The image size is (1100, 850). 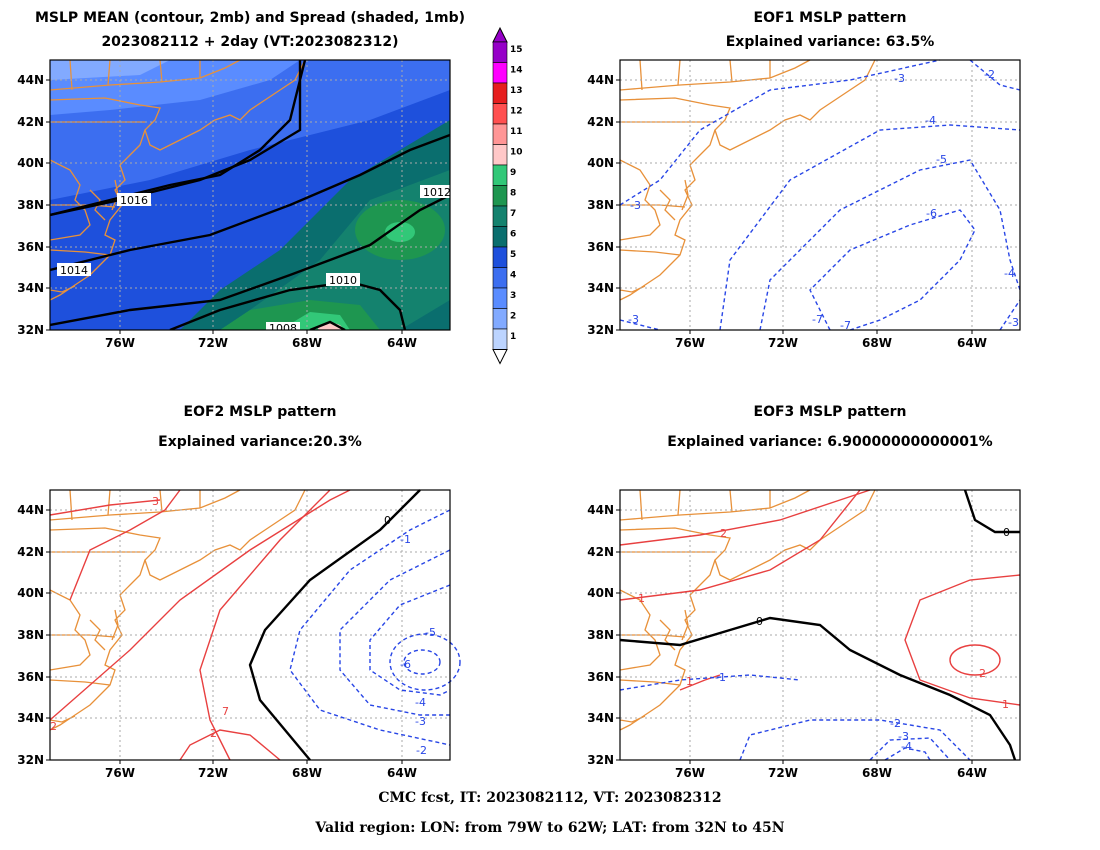 I want to click on colorbar-label: 4, so click(x=513, y=276).